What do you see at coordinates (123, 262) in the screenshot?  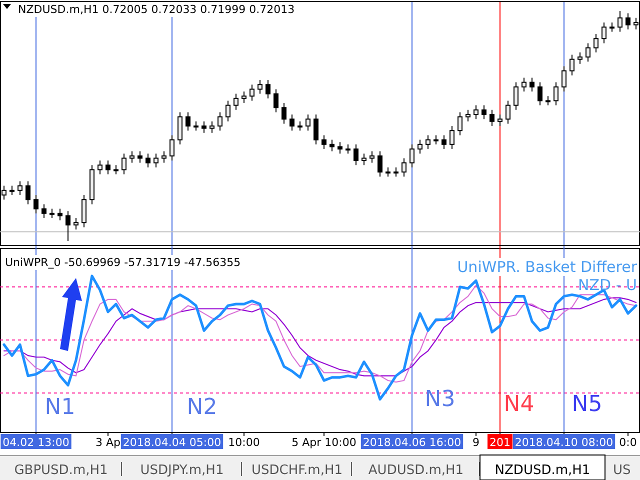 I see `chart-title: UniWPR_0 -50.69969 -57.31719 -47.56355` at bounding box center [123, 262].